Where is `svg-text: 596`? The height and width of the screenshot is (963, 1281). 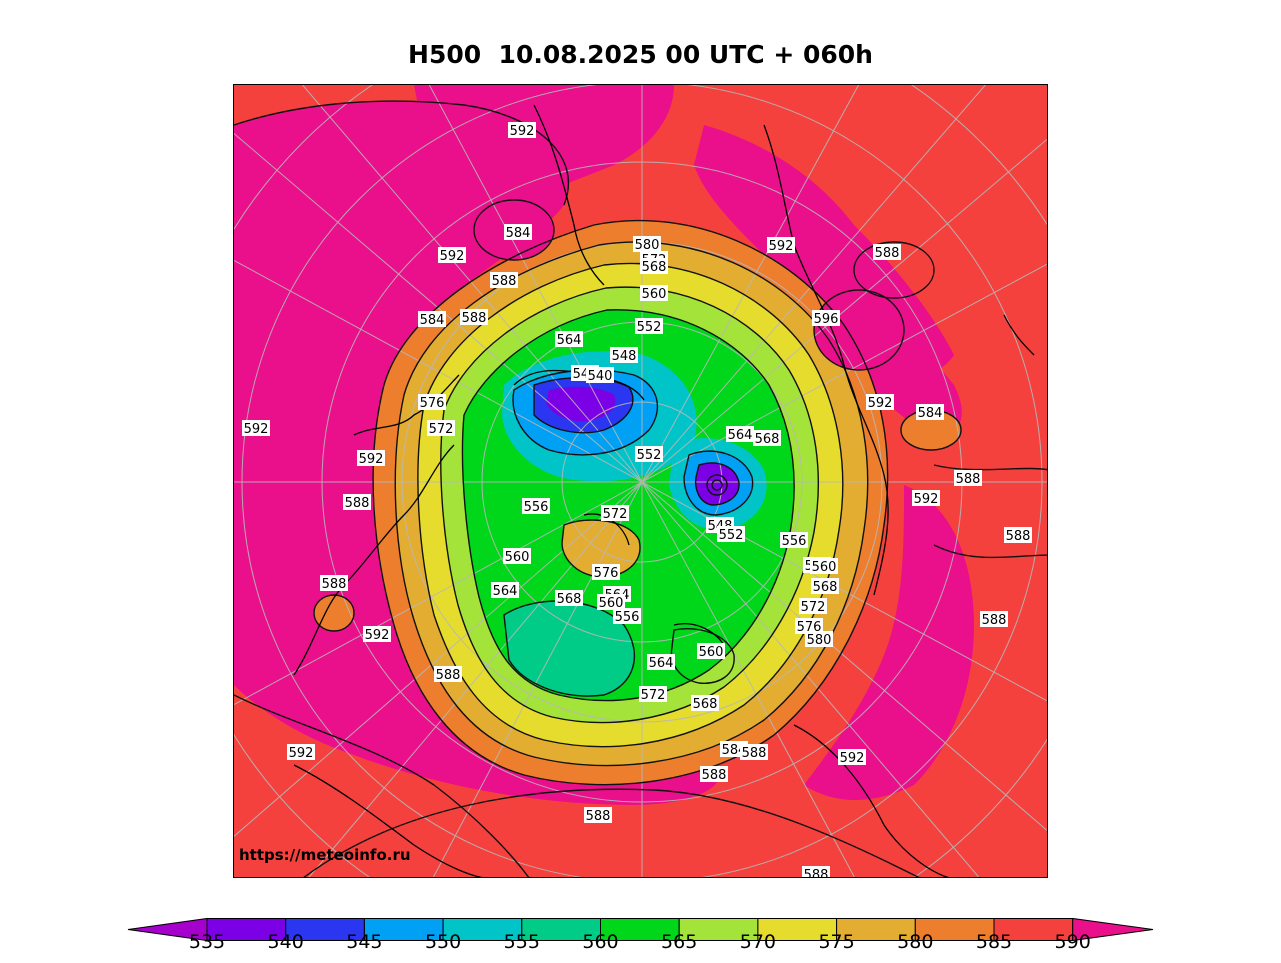
svg-text: 596 is located at coordinates (826, 319).